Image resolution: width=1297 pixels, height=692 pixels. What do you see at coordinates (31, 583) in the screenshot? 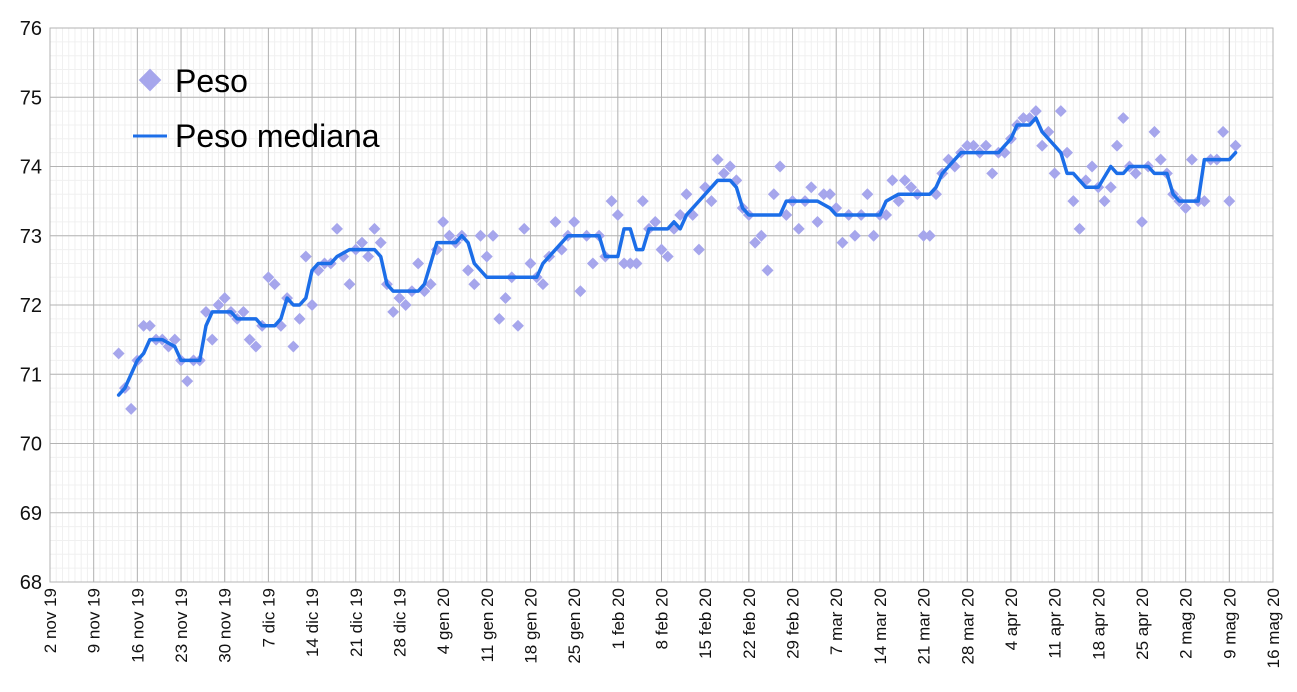
I see `y-tick-label: 68` at bounding box center [31, 583].